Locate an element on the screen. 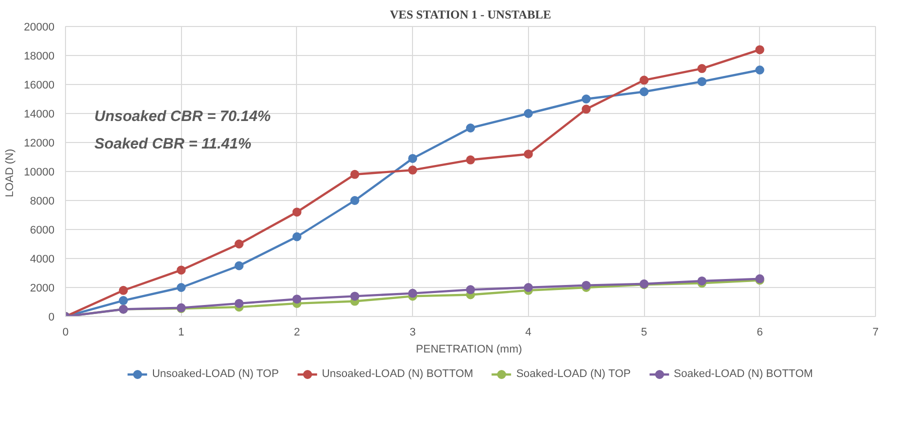 This screenshot has width=913, height=435. legend-label: Soaked-LOAD (N) BOTTOM is located at coordinates (743, 374).